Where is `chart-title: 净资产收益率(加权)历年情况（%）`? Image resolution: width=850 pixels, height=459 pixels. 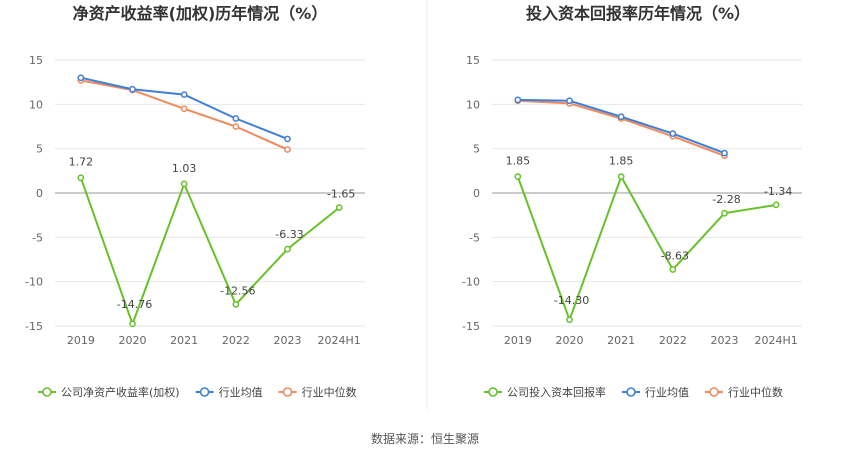
chart-title: 净资产收益率(加权)历年情况（%） is located at coordinates (200, 13).